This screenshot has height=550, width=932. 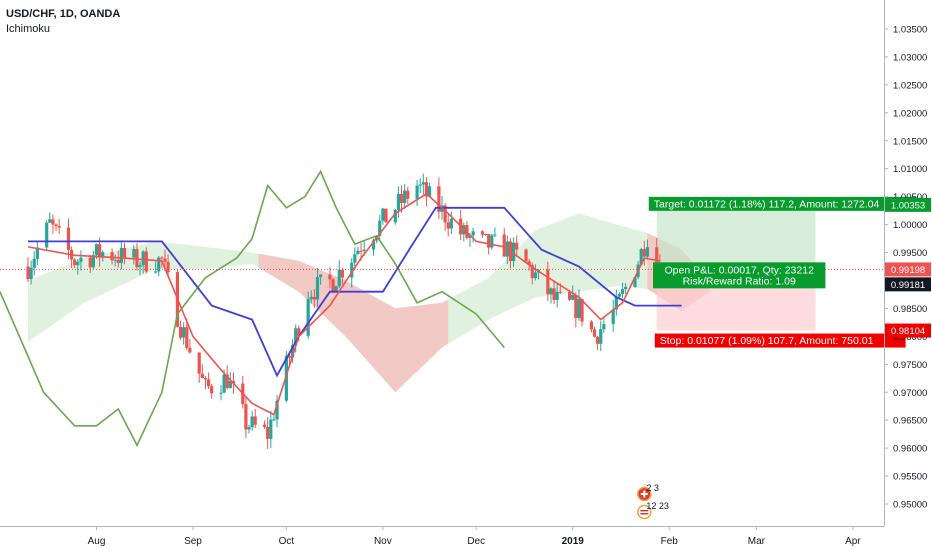 What do you see at coordinates (193, 541) in the screenshot?
I see `x-tick-label: Sep` at bounding box center [193, 541].